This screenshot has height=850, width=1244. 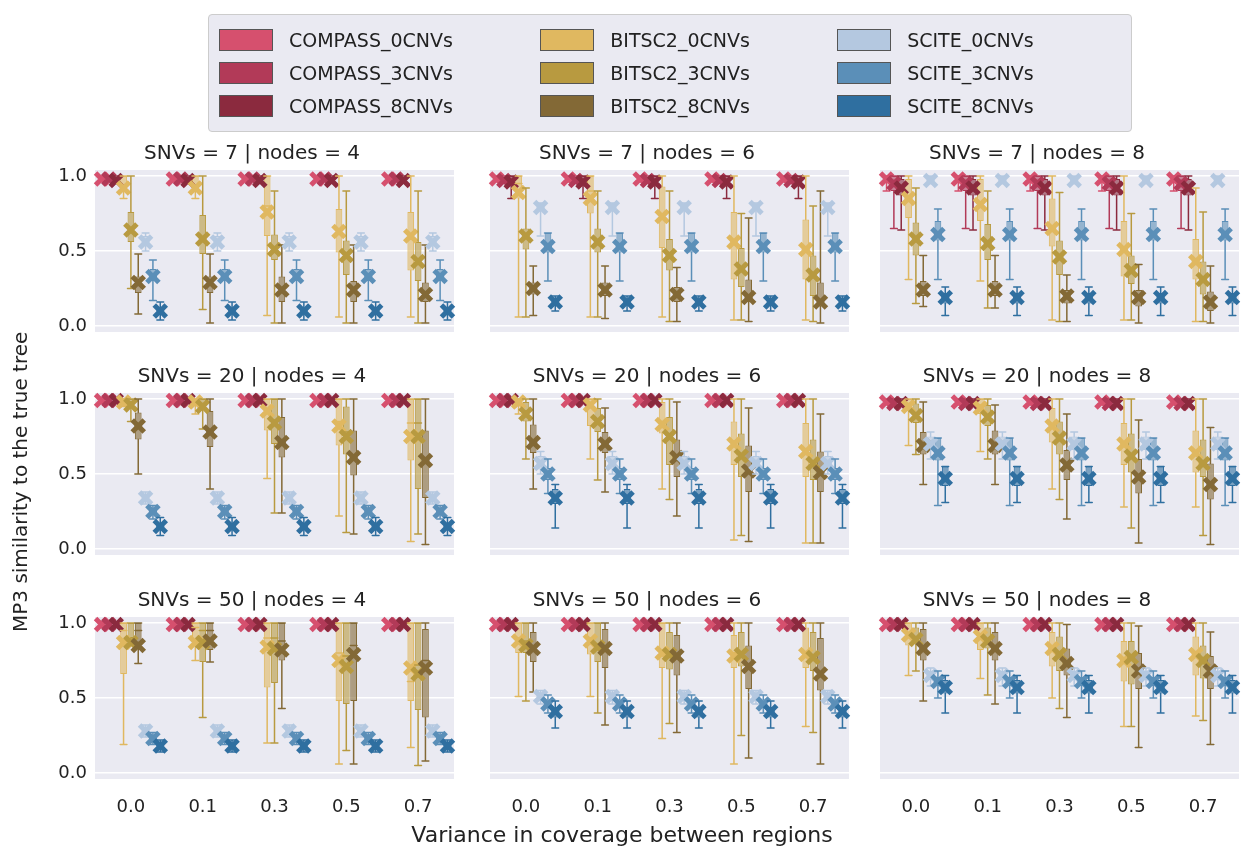 I want to click on chart-title: SNVs = 7 | nodes = 6, so click(x=647, y=152).